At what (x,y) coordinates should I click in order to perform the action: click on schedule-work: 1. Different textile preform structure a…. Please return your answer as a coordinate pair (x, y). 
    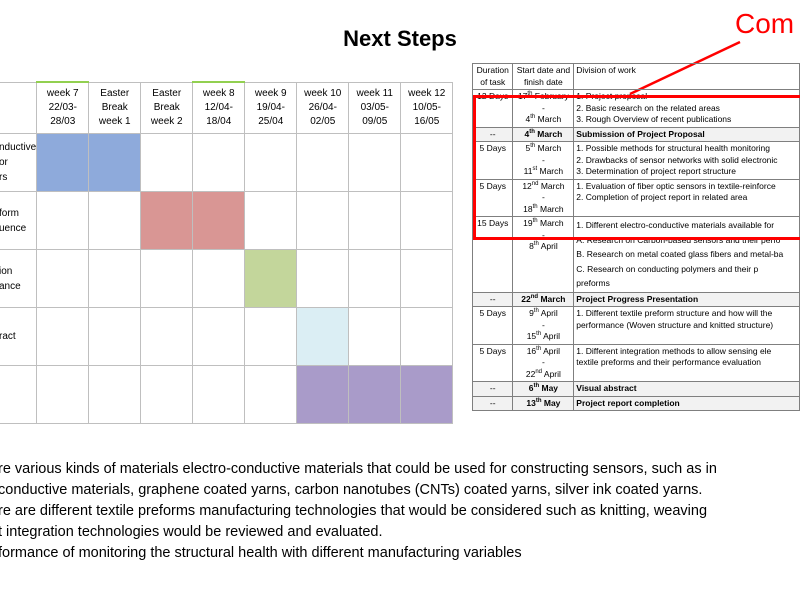
    Looking at the image, I should click on (686, 325).